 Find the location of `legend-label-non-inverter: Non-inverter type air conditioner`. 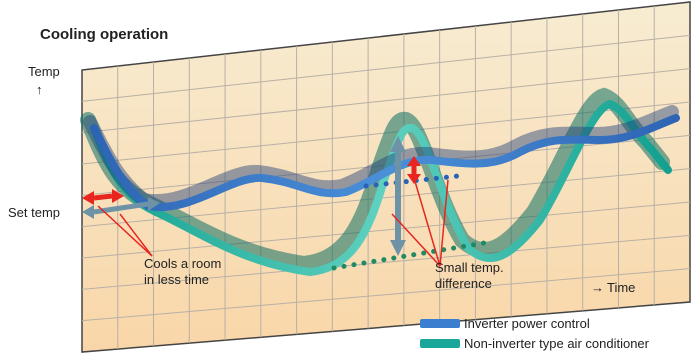

legend-label-non-inverter: Non-inverter type air conditioner is located at coordinates (557, 343).